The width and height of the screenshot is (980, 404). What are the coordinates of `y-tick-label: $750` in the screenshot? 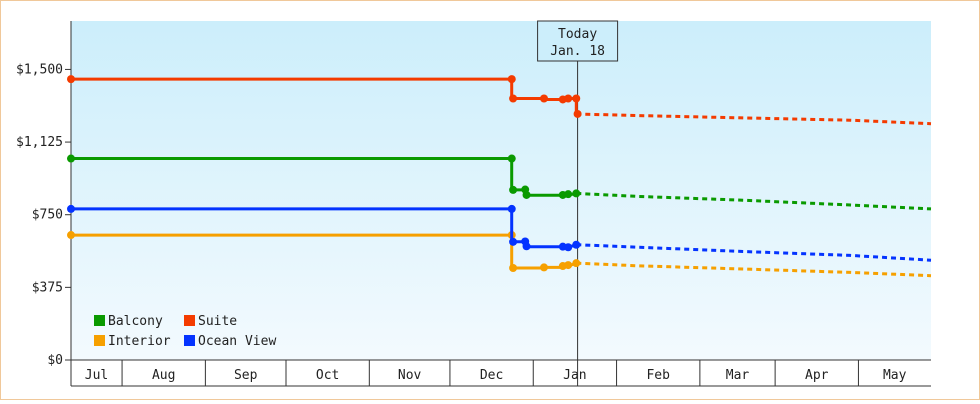 It's located at (47, 215).